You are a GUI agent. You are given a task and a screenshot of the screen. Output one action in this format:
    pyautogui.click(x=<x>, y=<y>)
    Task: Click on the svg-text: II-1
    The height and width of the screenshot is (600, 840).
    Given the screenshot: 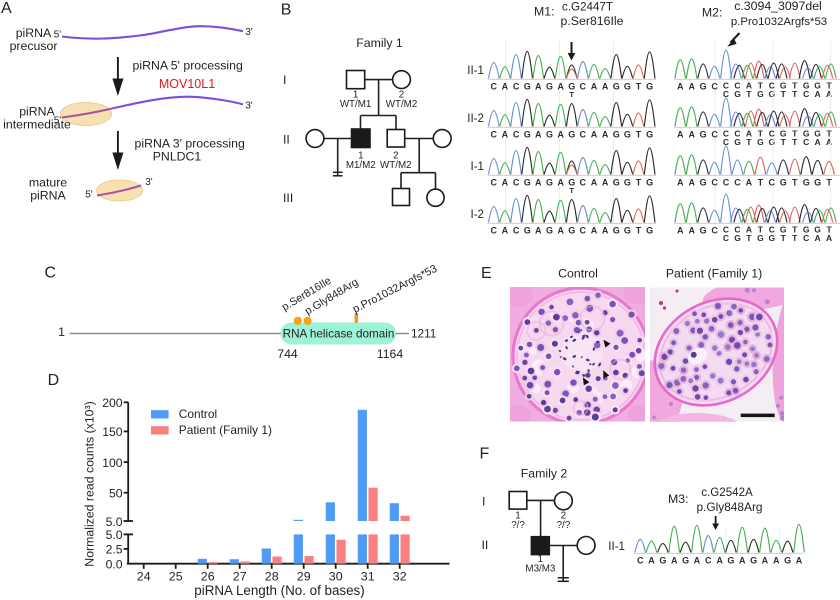 What is the action you would take?
    pyautogui.click(x=475, y=70)
    